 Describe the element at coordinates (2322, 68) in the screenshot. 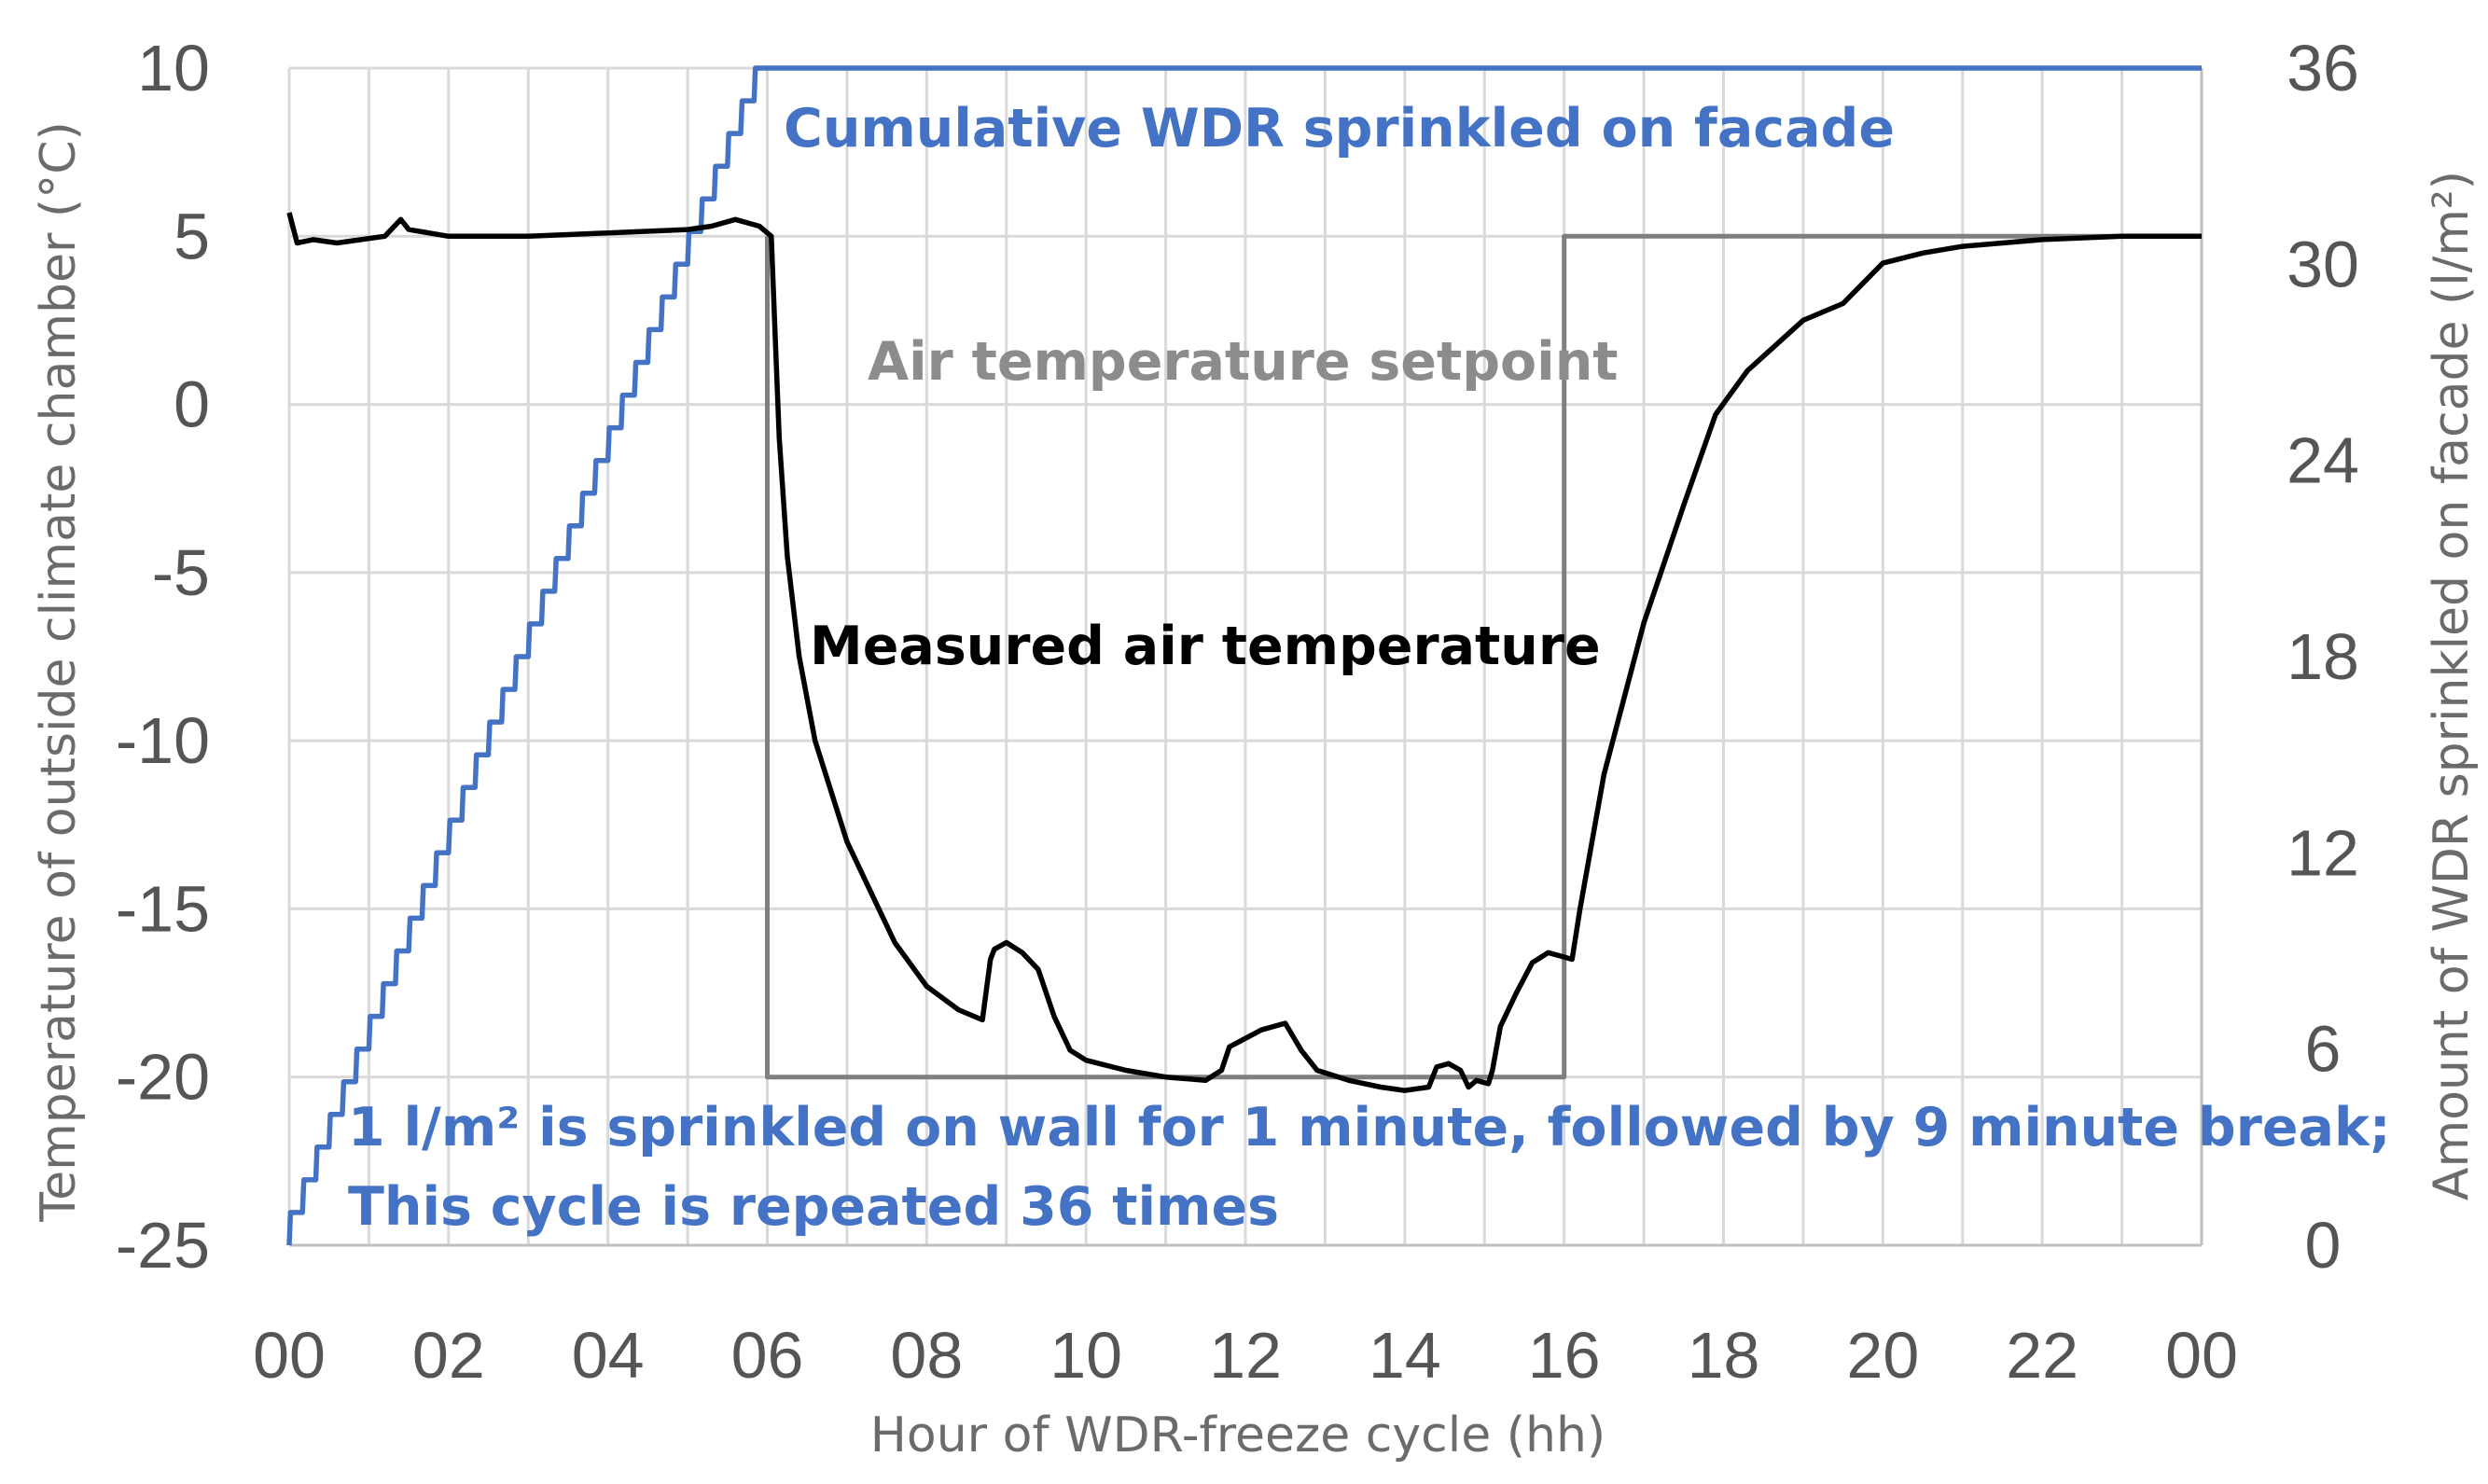

I see `y2-tick-label: 36` at that location.